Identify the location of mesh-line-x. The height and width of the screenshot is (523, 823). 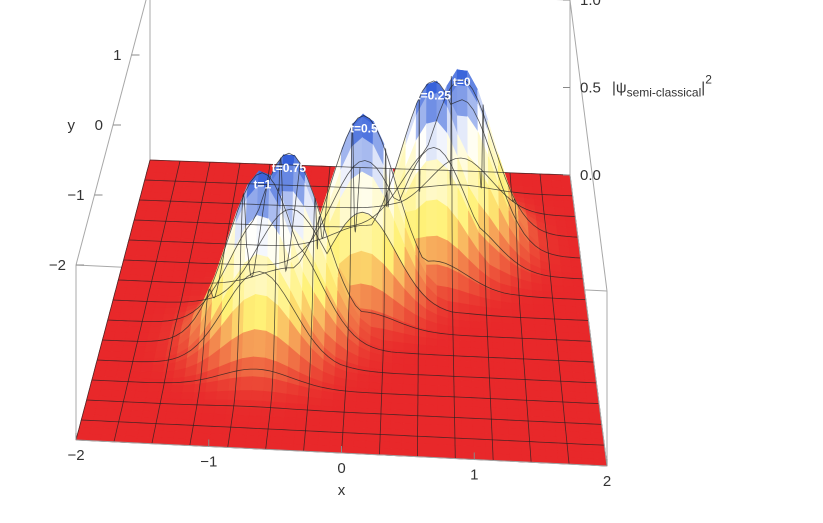
(554, 319).